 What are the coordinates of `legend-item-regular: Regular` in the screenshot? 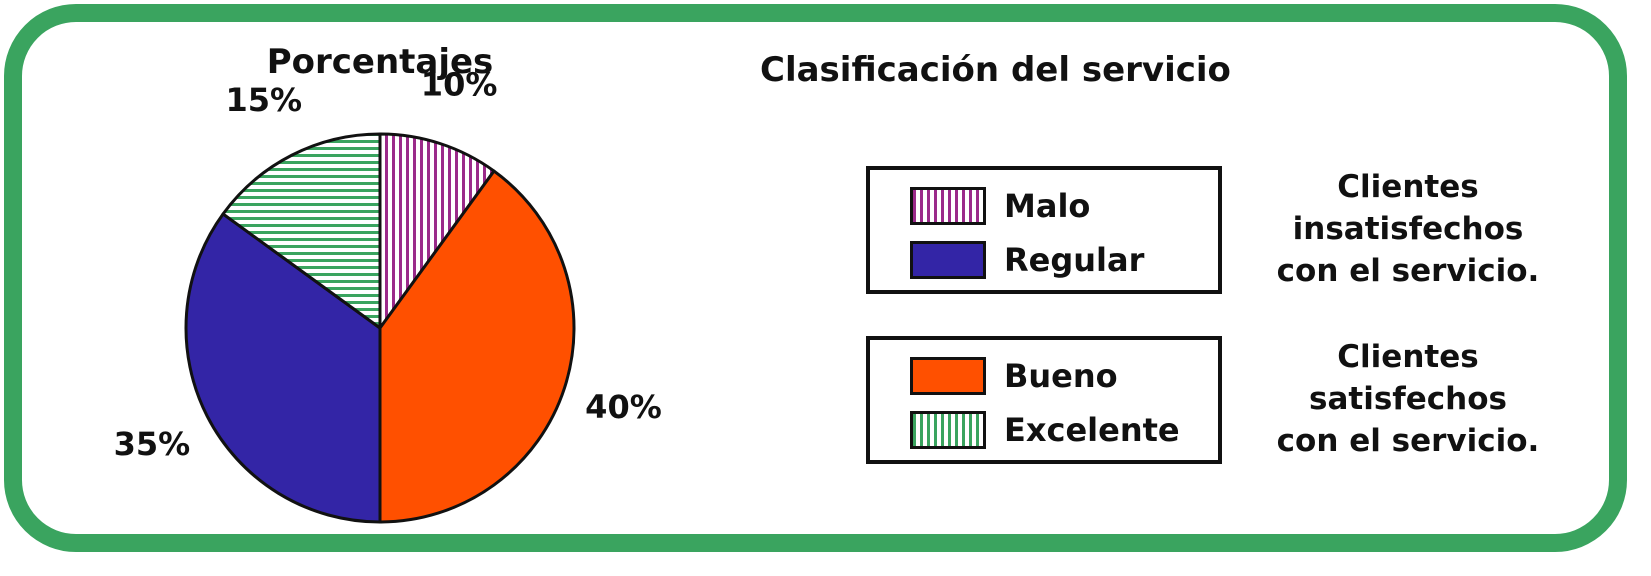 It's located at (1027, 260).